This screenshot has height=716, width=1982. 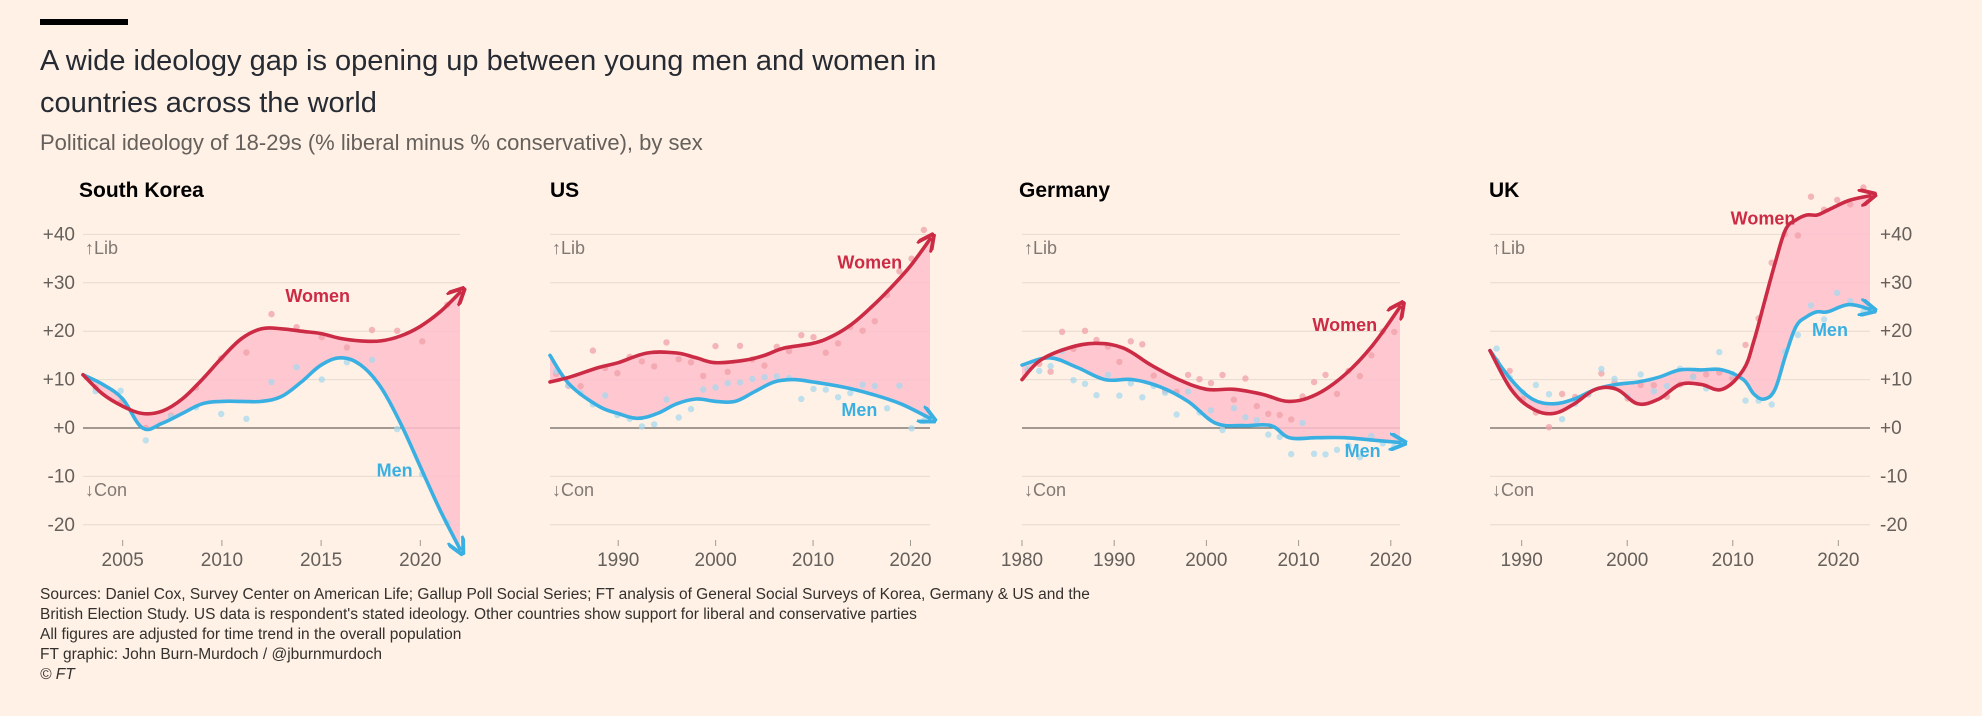 I want to click on y-tick-label: -10, so click(x=1893, y=476).